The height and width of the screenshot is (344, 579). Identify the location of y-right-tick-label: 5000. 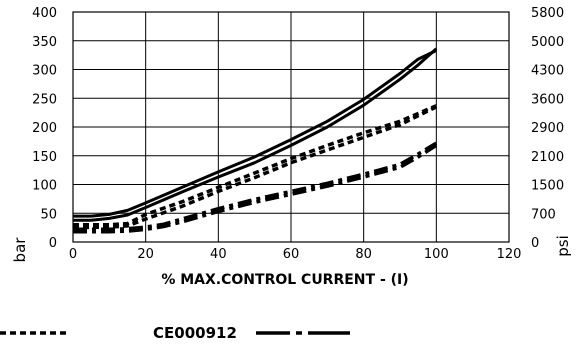
(547, 42).